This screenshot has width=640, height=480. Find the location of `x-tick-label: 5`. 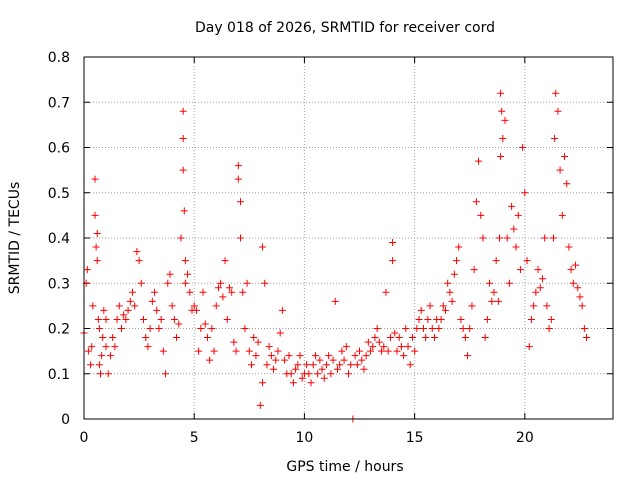

x-tick-label: 5 is located at coordinates (194, 438).